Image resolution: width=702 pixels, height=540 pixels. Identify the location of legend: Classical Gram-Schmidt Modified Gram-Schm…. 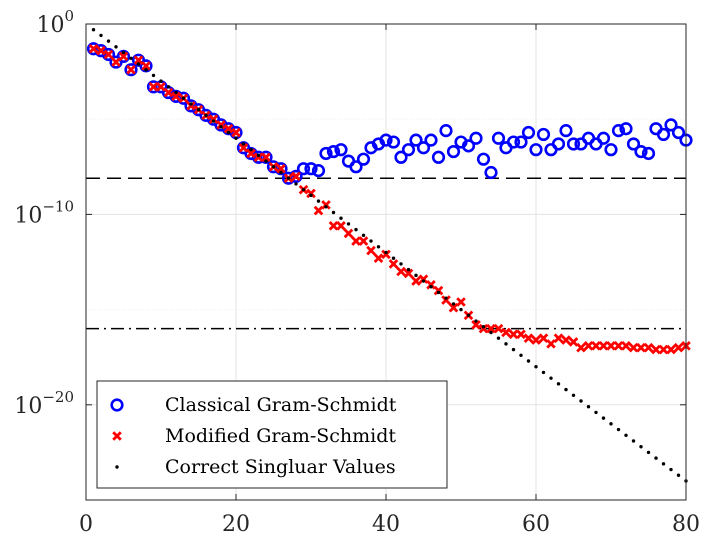
(272, 434).